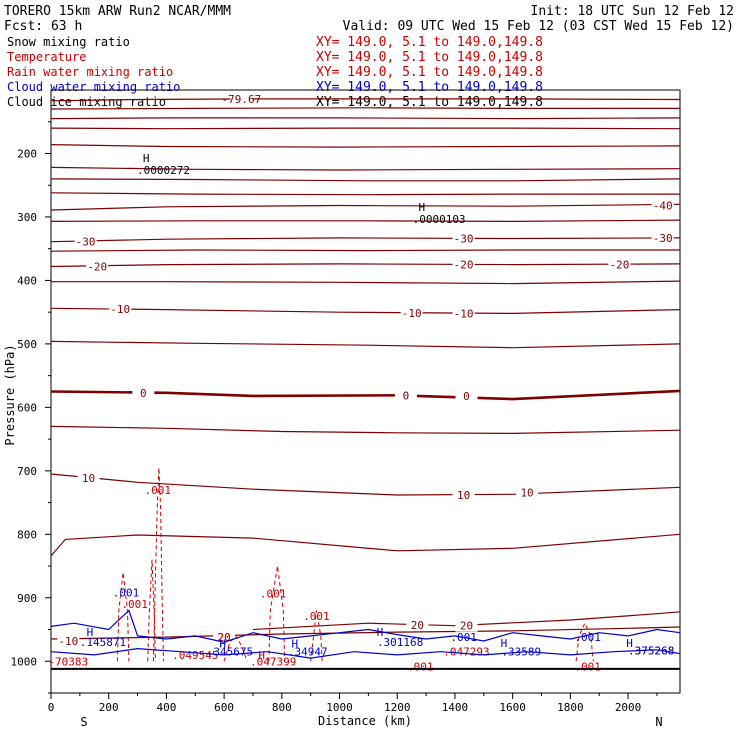 The width and height of the screenshot is (740, 740). I want to click on legend-entry: Cloud water mixing ratio, so click(93, 87).